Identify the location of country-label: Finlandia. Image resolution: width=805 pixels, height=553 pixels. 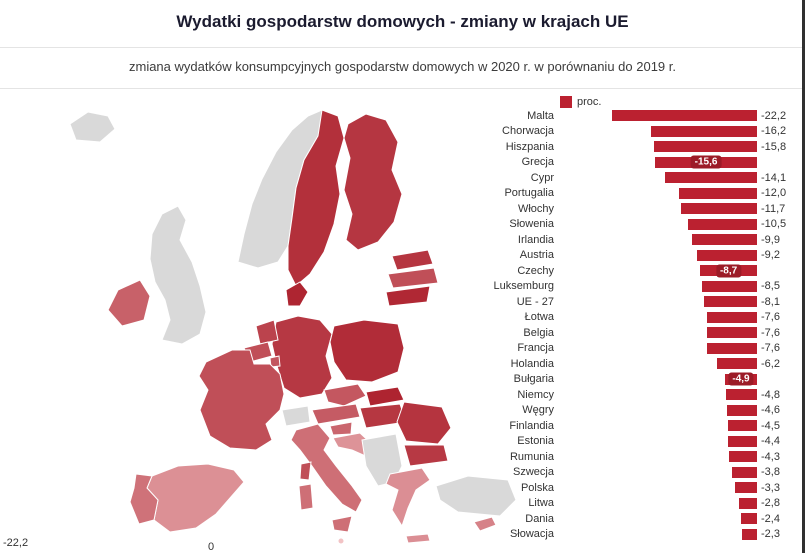
(531, 425).